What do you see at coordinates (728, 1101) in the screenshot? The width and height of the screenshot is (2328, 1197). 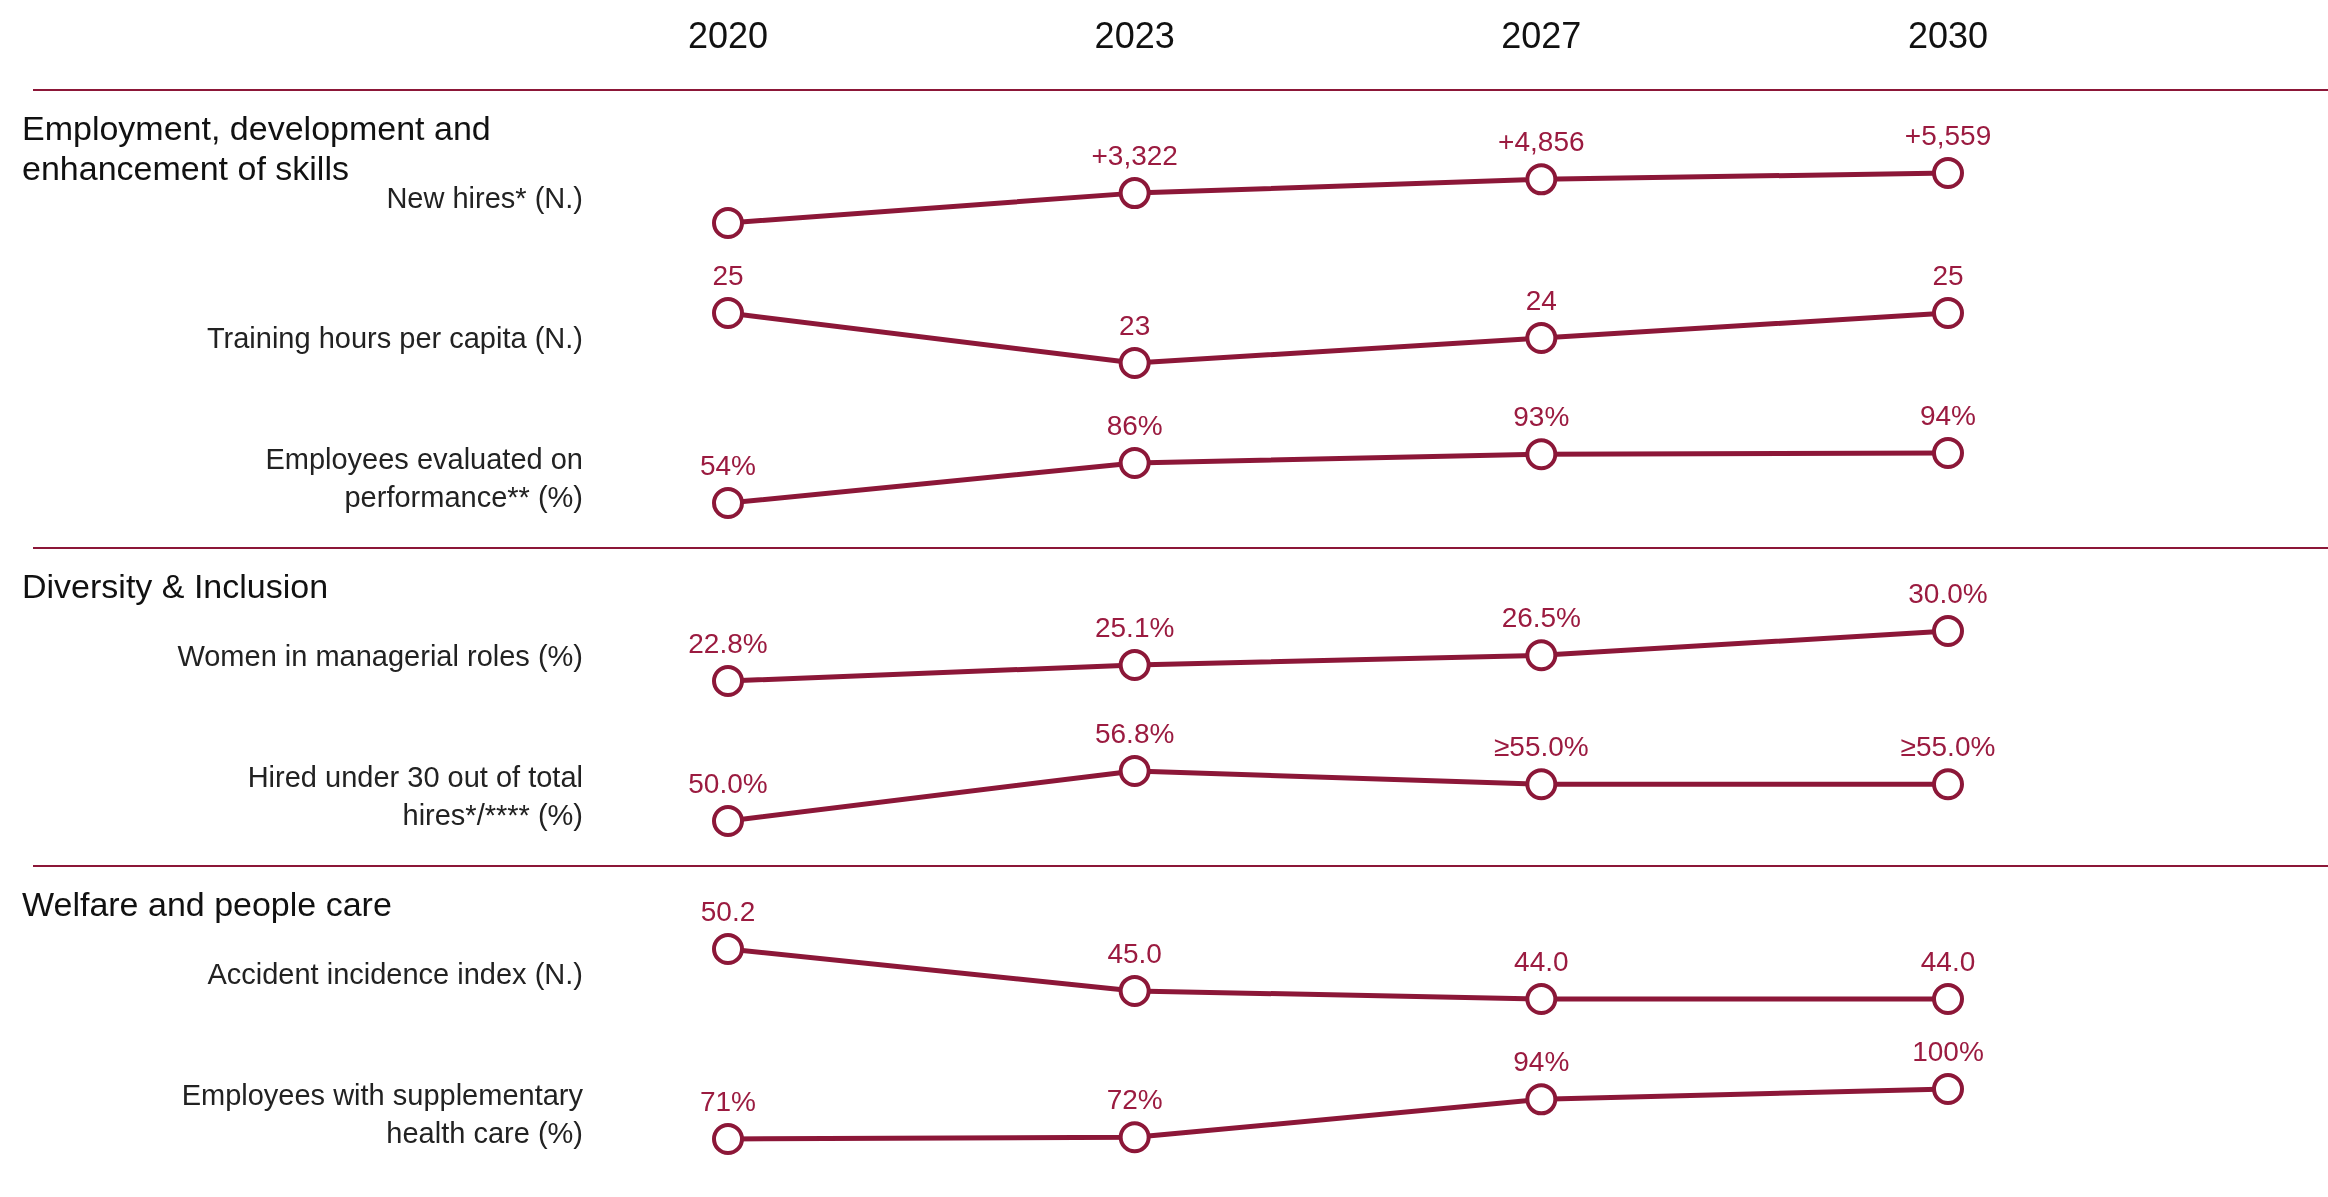 I see `data-label: 71%` at bounding box center [728, 1101].